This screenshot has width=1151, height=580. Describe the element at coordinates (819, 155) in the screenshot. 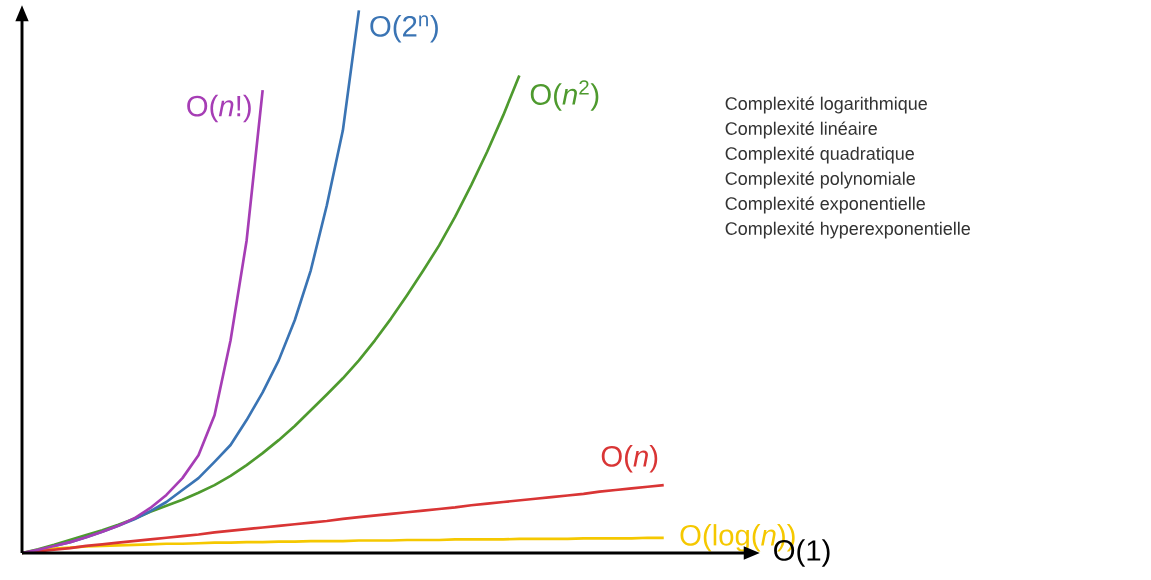

I see `text: Complexité quadratique` at that location.